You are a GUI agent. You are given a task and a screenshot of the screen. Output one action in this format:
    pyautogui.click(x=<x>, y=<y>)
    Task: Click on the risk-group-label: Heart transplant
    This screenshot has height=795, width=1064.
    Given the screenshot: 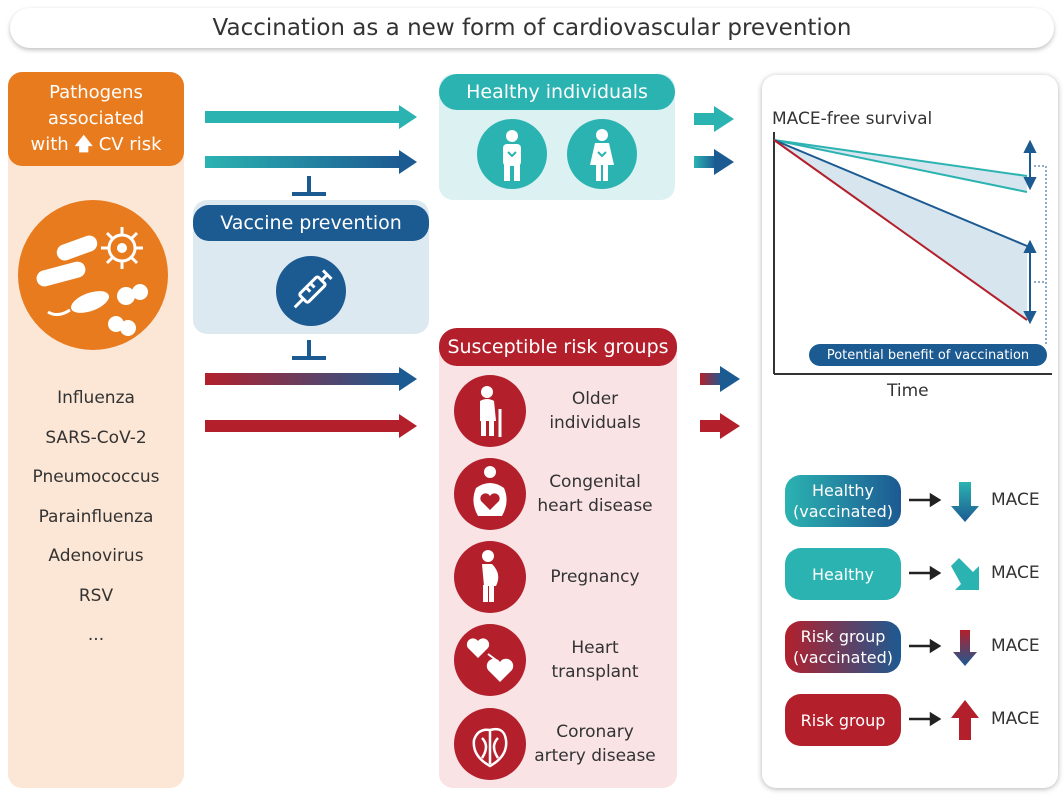 What is the action you would take?
    pyautogui.click(x=595, y=660)
    